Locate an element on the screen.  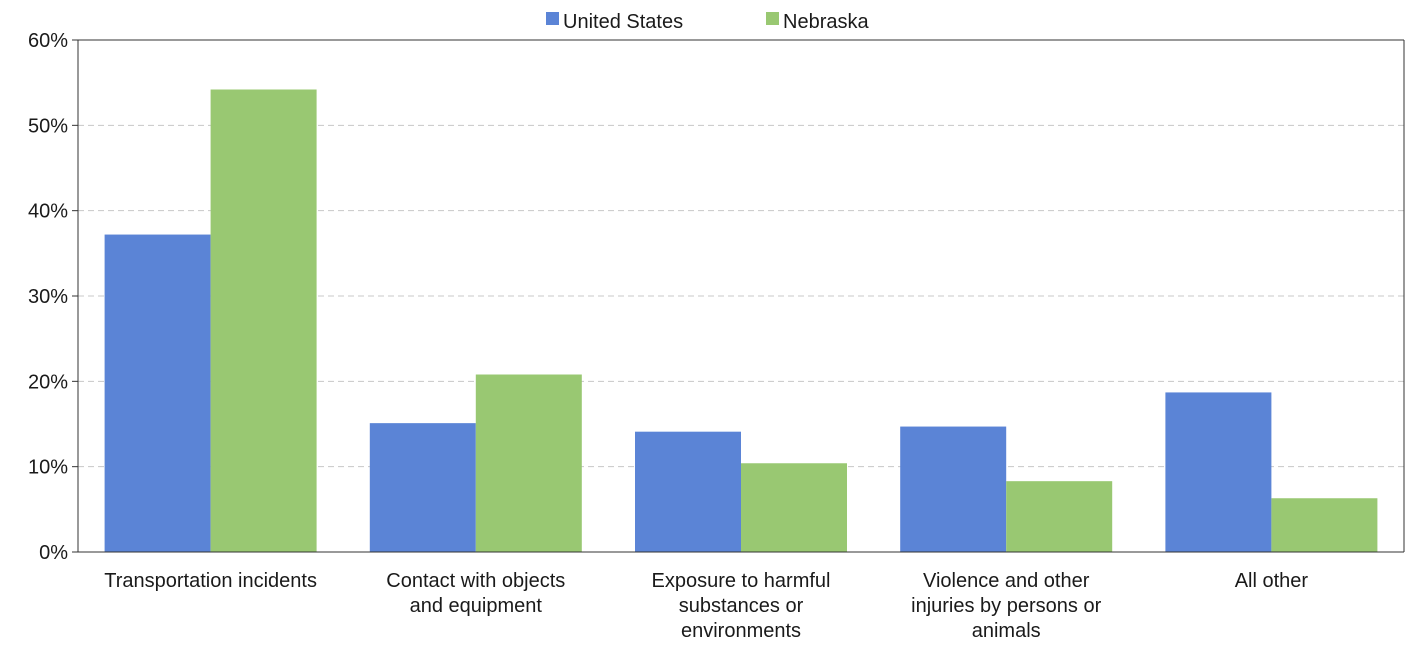
x-category-label: injuries by persons or is located at coordinates (1006, 606).